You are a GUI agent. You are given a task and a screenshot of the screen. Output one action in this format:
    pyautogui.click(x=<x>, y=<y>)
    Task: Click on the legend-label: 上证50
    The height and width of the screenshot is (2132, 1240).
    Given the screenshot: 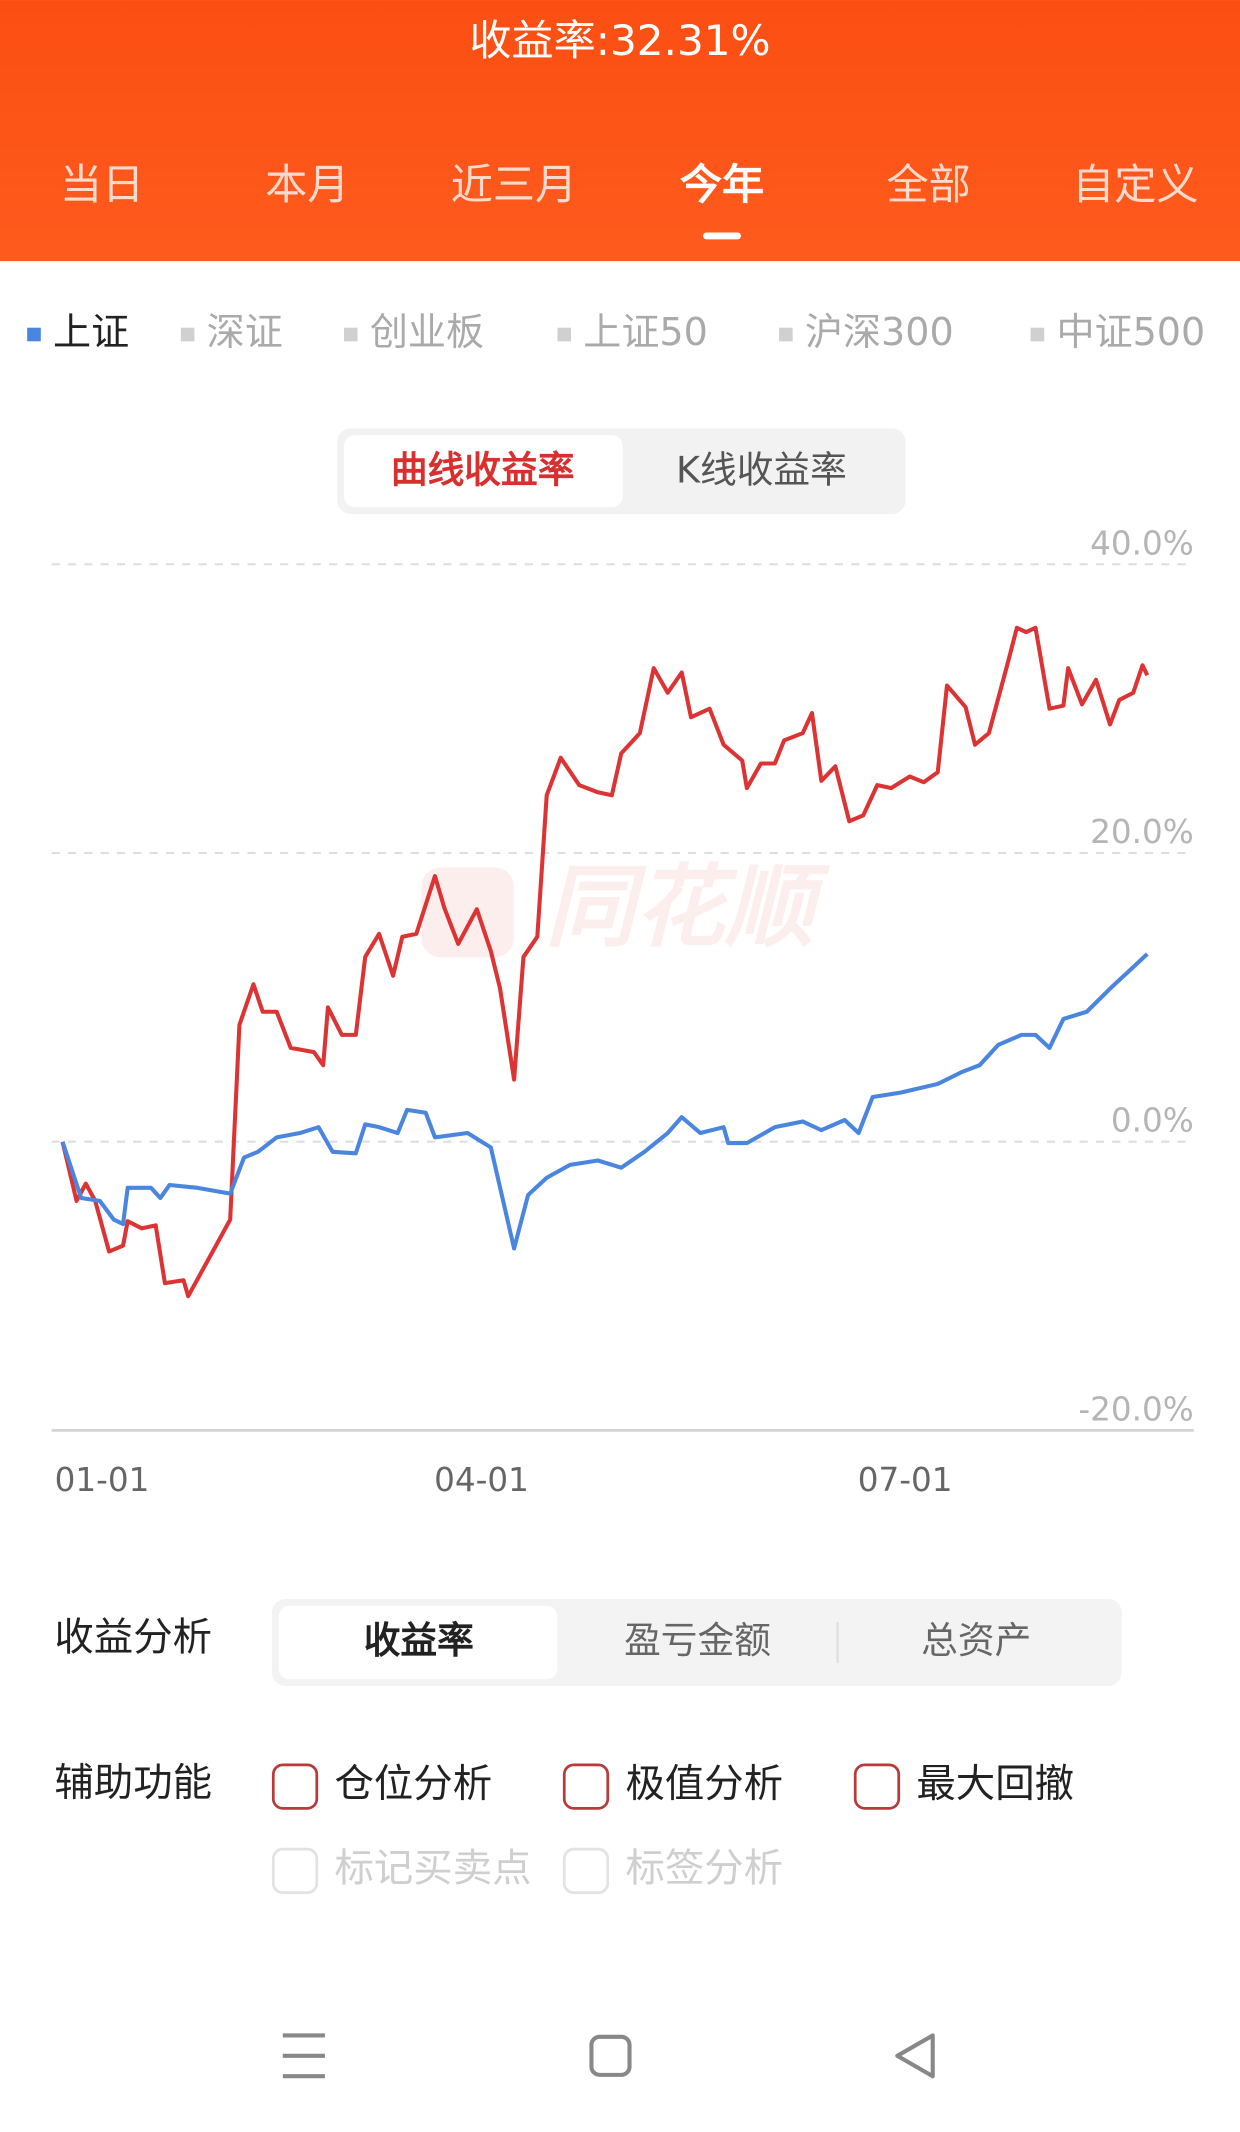 What is the action you would take?
    pyautogui.click(x=645, y=332)
    